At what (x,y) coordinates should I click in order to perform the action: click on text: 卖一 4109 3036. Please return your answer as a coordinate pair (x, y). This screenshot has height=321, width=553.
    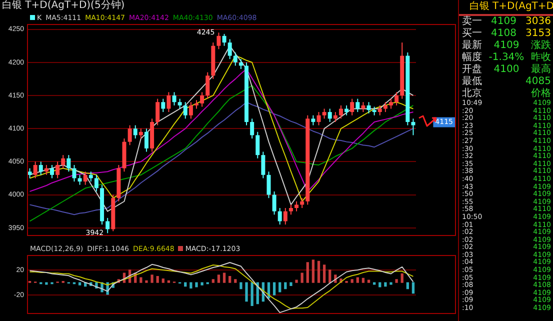
    Looking at the image, I should click on (506, 22).